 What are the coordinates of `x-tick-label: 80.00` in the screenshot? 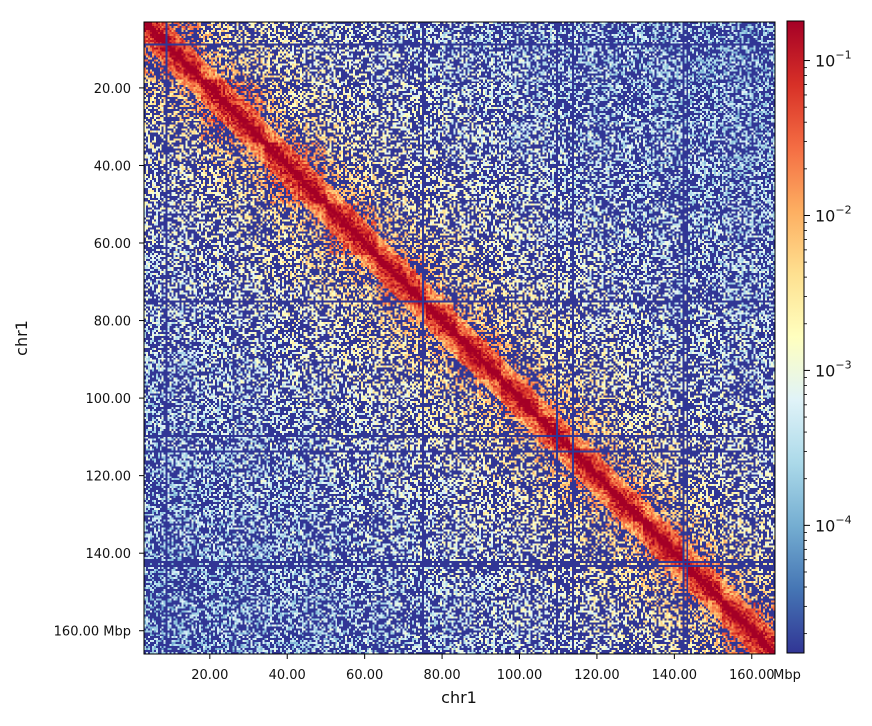 It's located at (441, 675).